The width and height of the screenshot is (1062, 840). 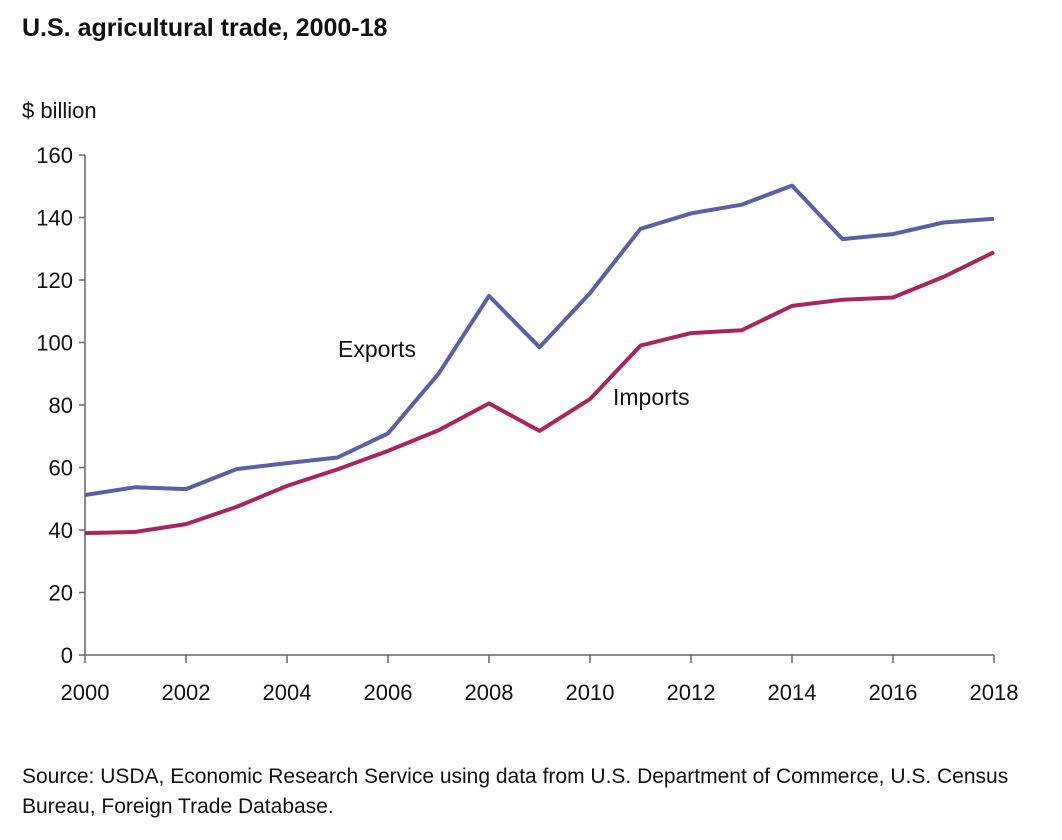 What do you see at coordinates (54, 280) in the screenshot?
I see `y-tick-label: 120` at bounding box center [54, 280].